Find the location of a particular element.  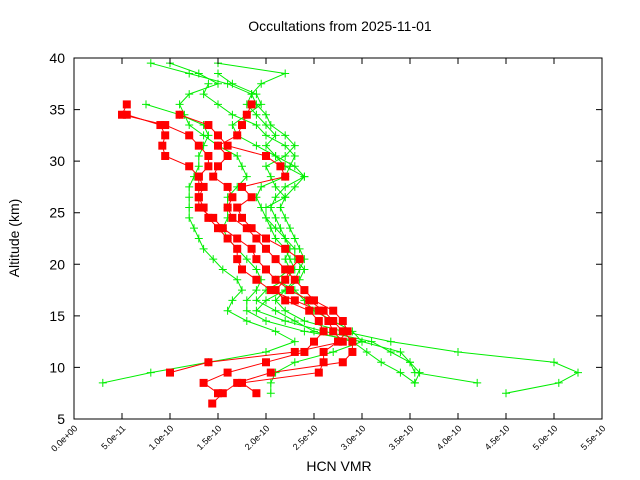

x-tick-label: 4.5e-10 is located at coordinates (497, 437).